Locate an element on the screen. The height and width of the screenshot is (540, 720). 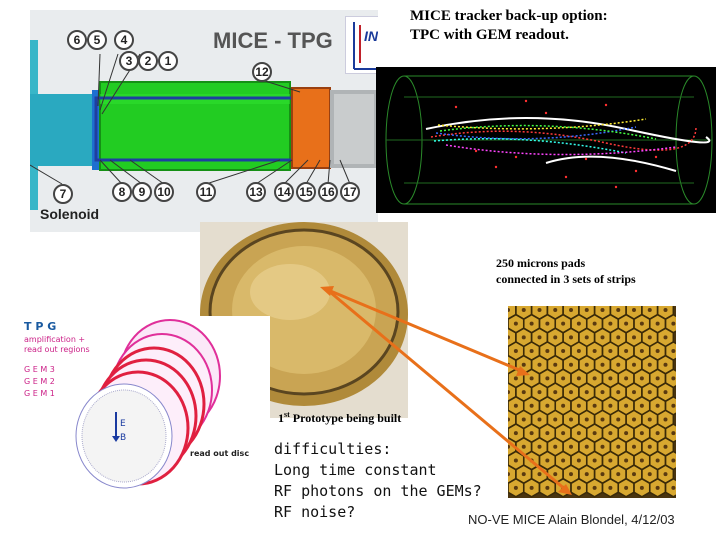
solenoid-label: Solenoid is located at coordinates (70, 214).